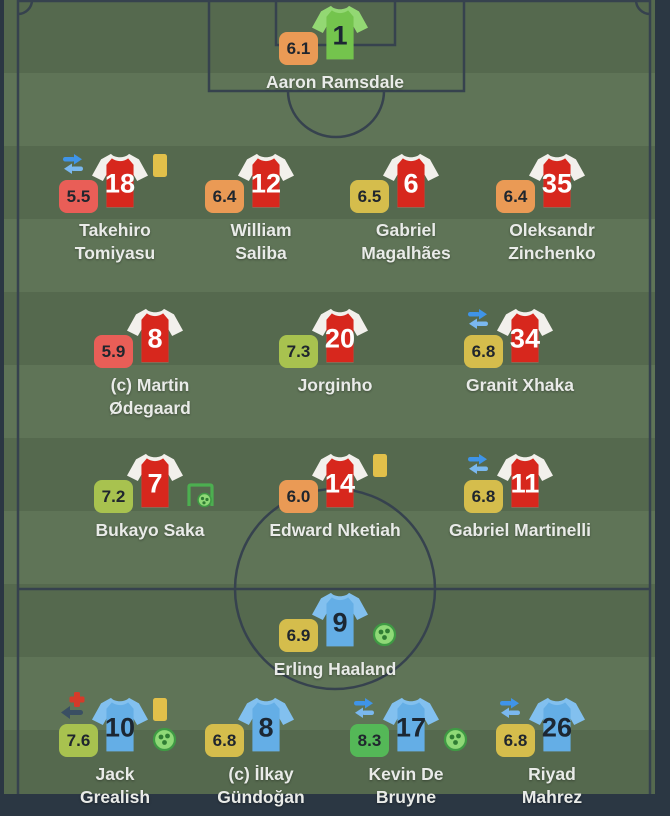  What do you see at coordinates (150, 530) in the screenshot?
I see `player-name: Bukayo Saka` at bounding box center [150, 530].